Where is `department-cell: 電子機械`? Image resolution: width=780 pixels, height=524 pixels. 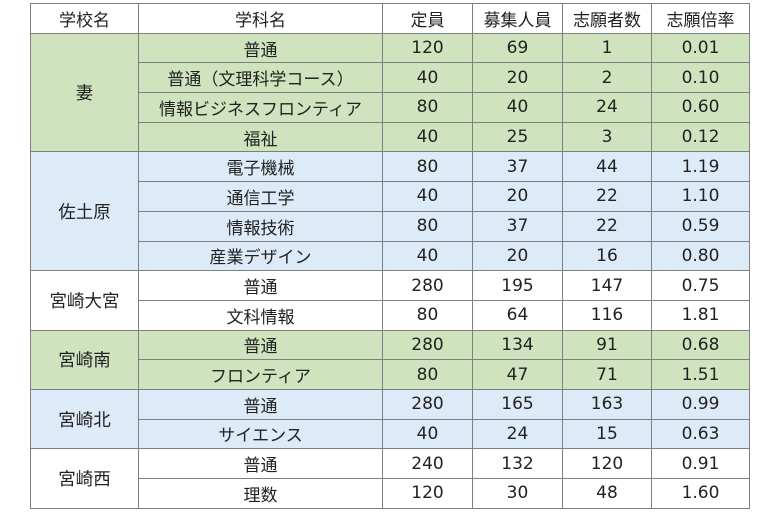 department-cell: 電子機械 is located at coordinates (260, 167).